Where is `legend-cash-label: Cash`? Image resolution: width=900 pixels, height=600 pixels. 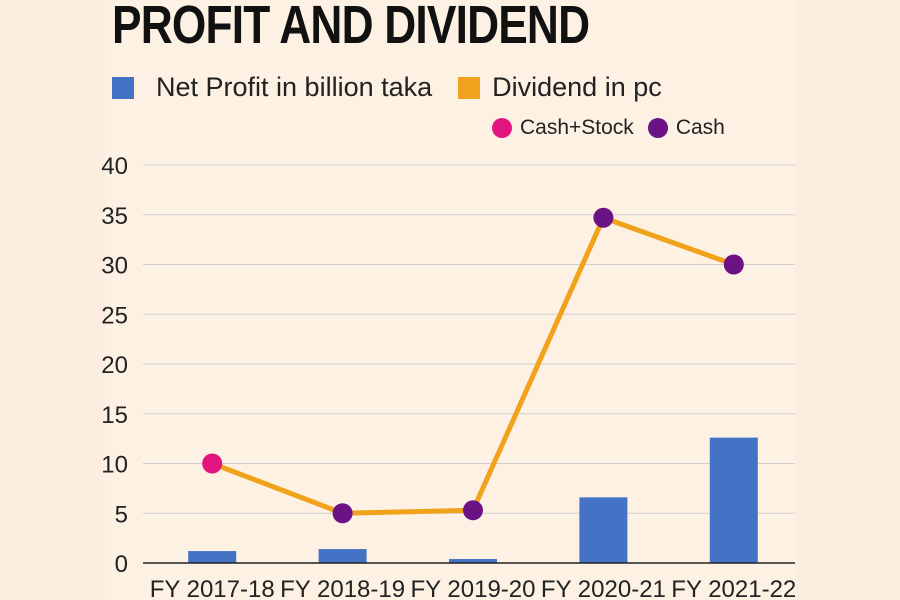
legend-cash-label: Cash is located at coordinates (700, 127).